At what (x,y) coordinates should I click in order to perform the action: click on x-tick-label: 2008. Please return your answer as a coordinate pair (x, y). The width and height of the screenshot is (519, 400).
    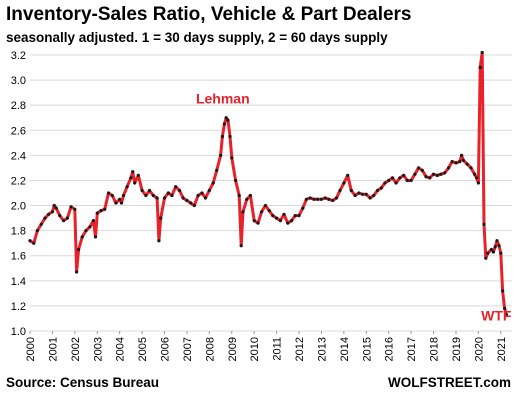
    Looking at the image, I should click on (210, 349).